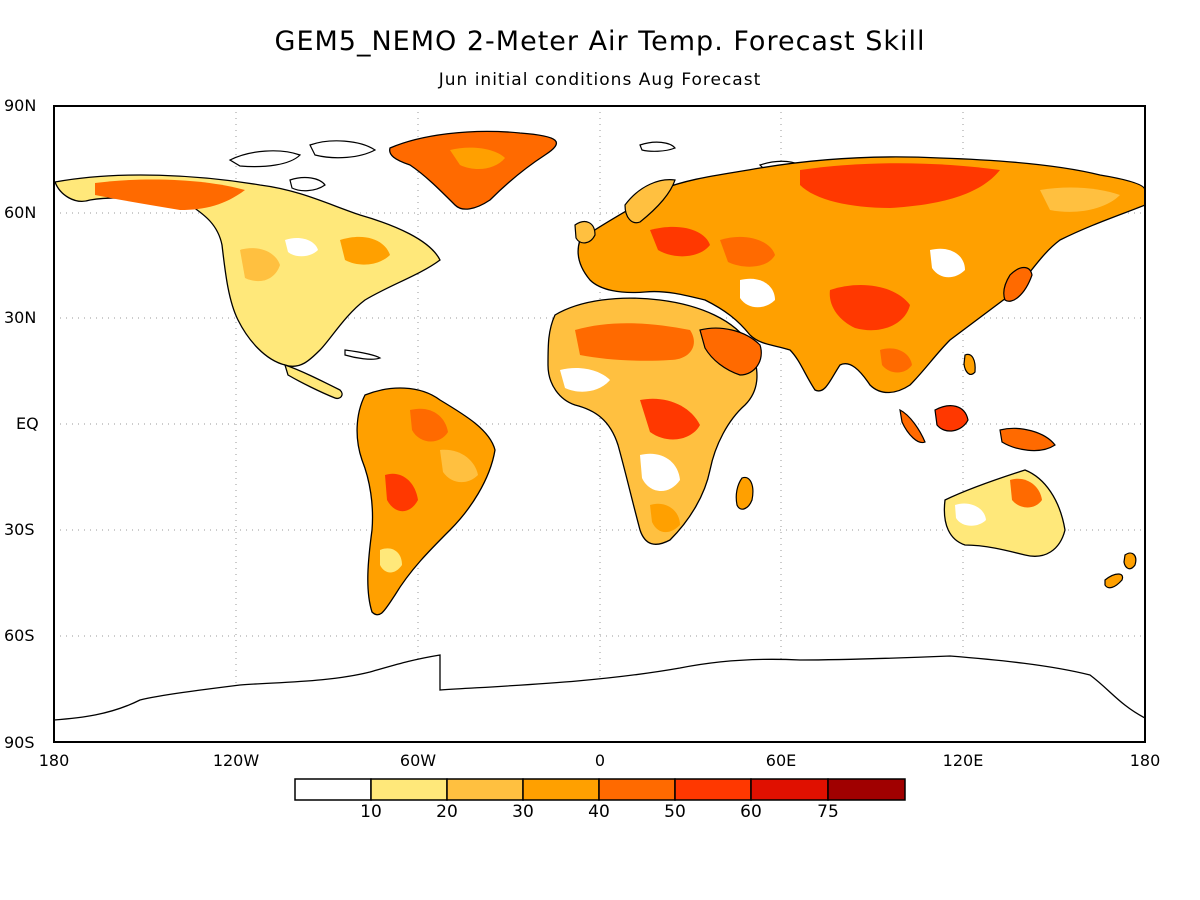 This screenshot has height=900, width=1200. What do you see at coordinates (20, 317) in the screenshot?
I see `lat-label-30n: 30N` at bounding box center [20, 317].